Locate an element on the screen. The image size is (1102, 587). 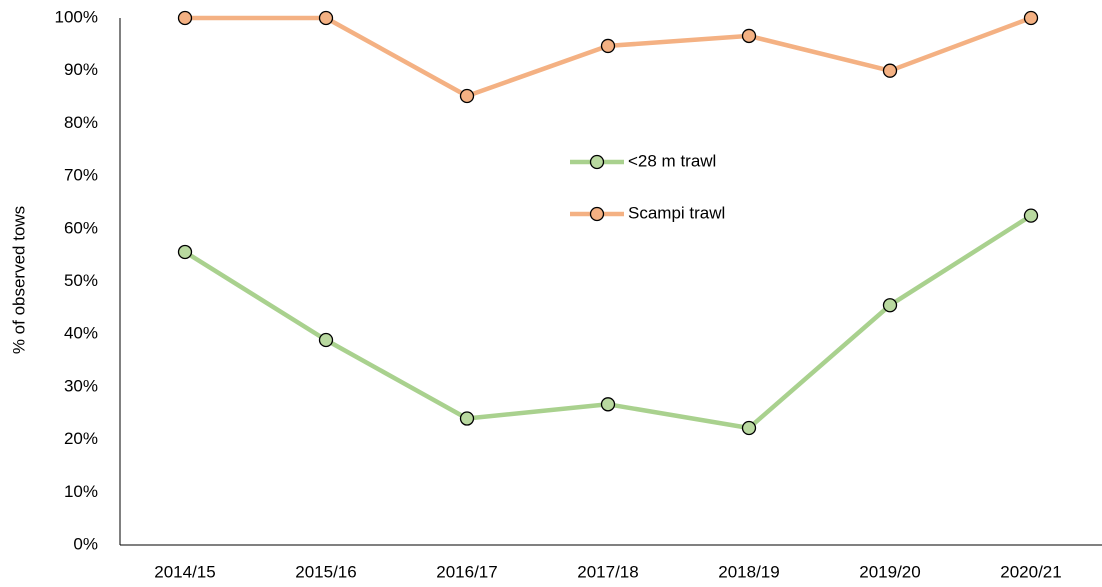
y-tick-label: 20% is located at coordinates (81, 438).